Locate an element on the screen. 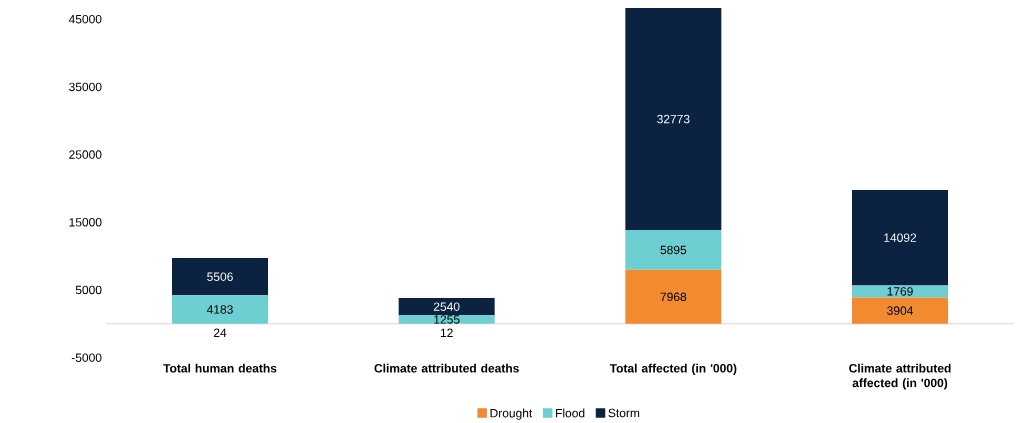  data-label: 32773 is located at coordinates (673, 119).